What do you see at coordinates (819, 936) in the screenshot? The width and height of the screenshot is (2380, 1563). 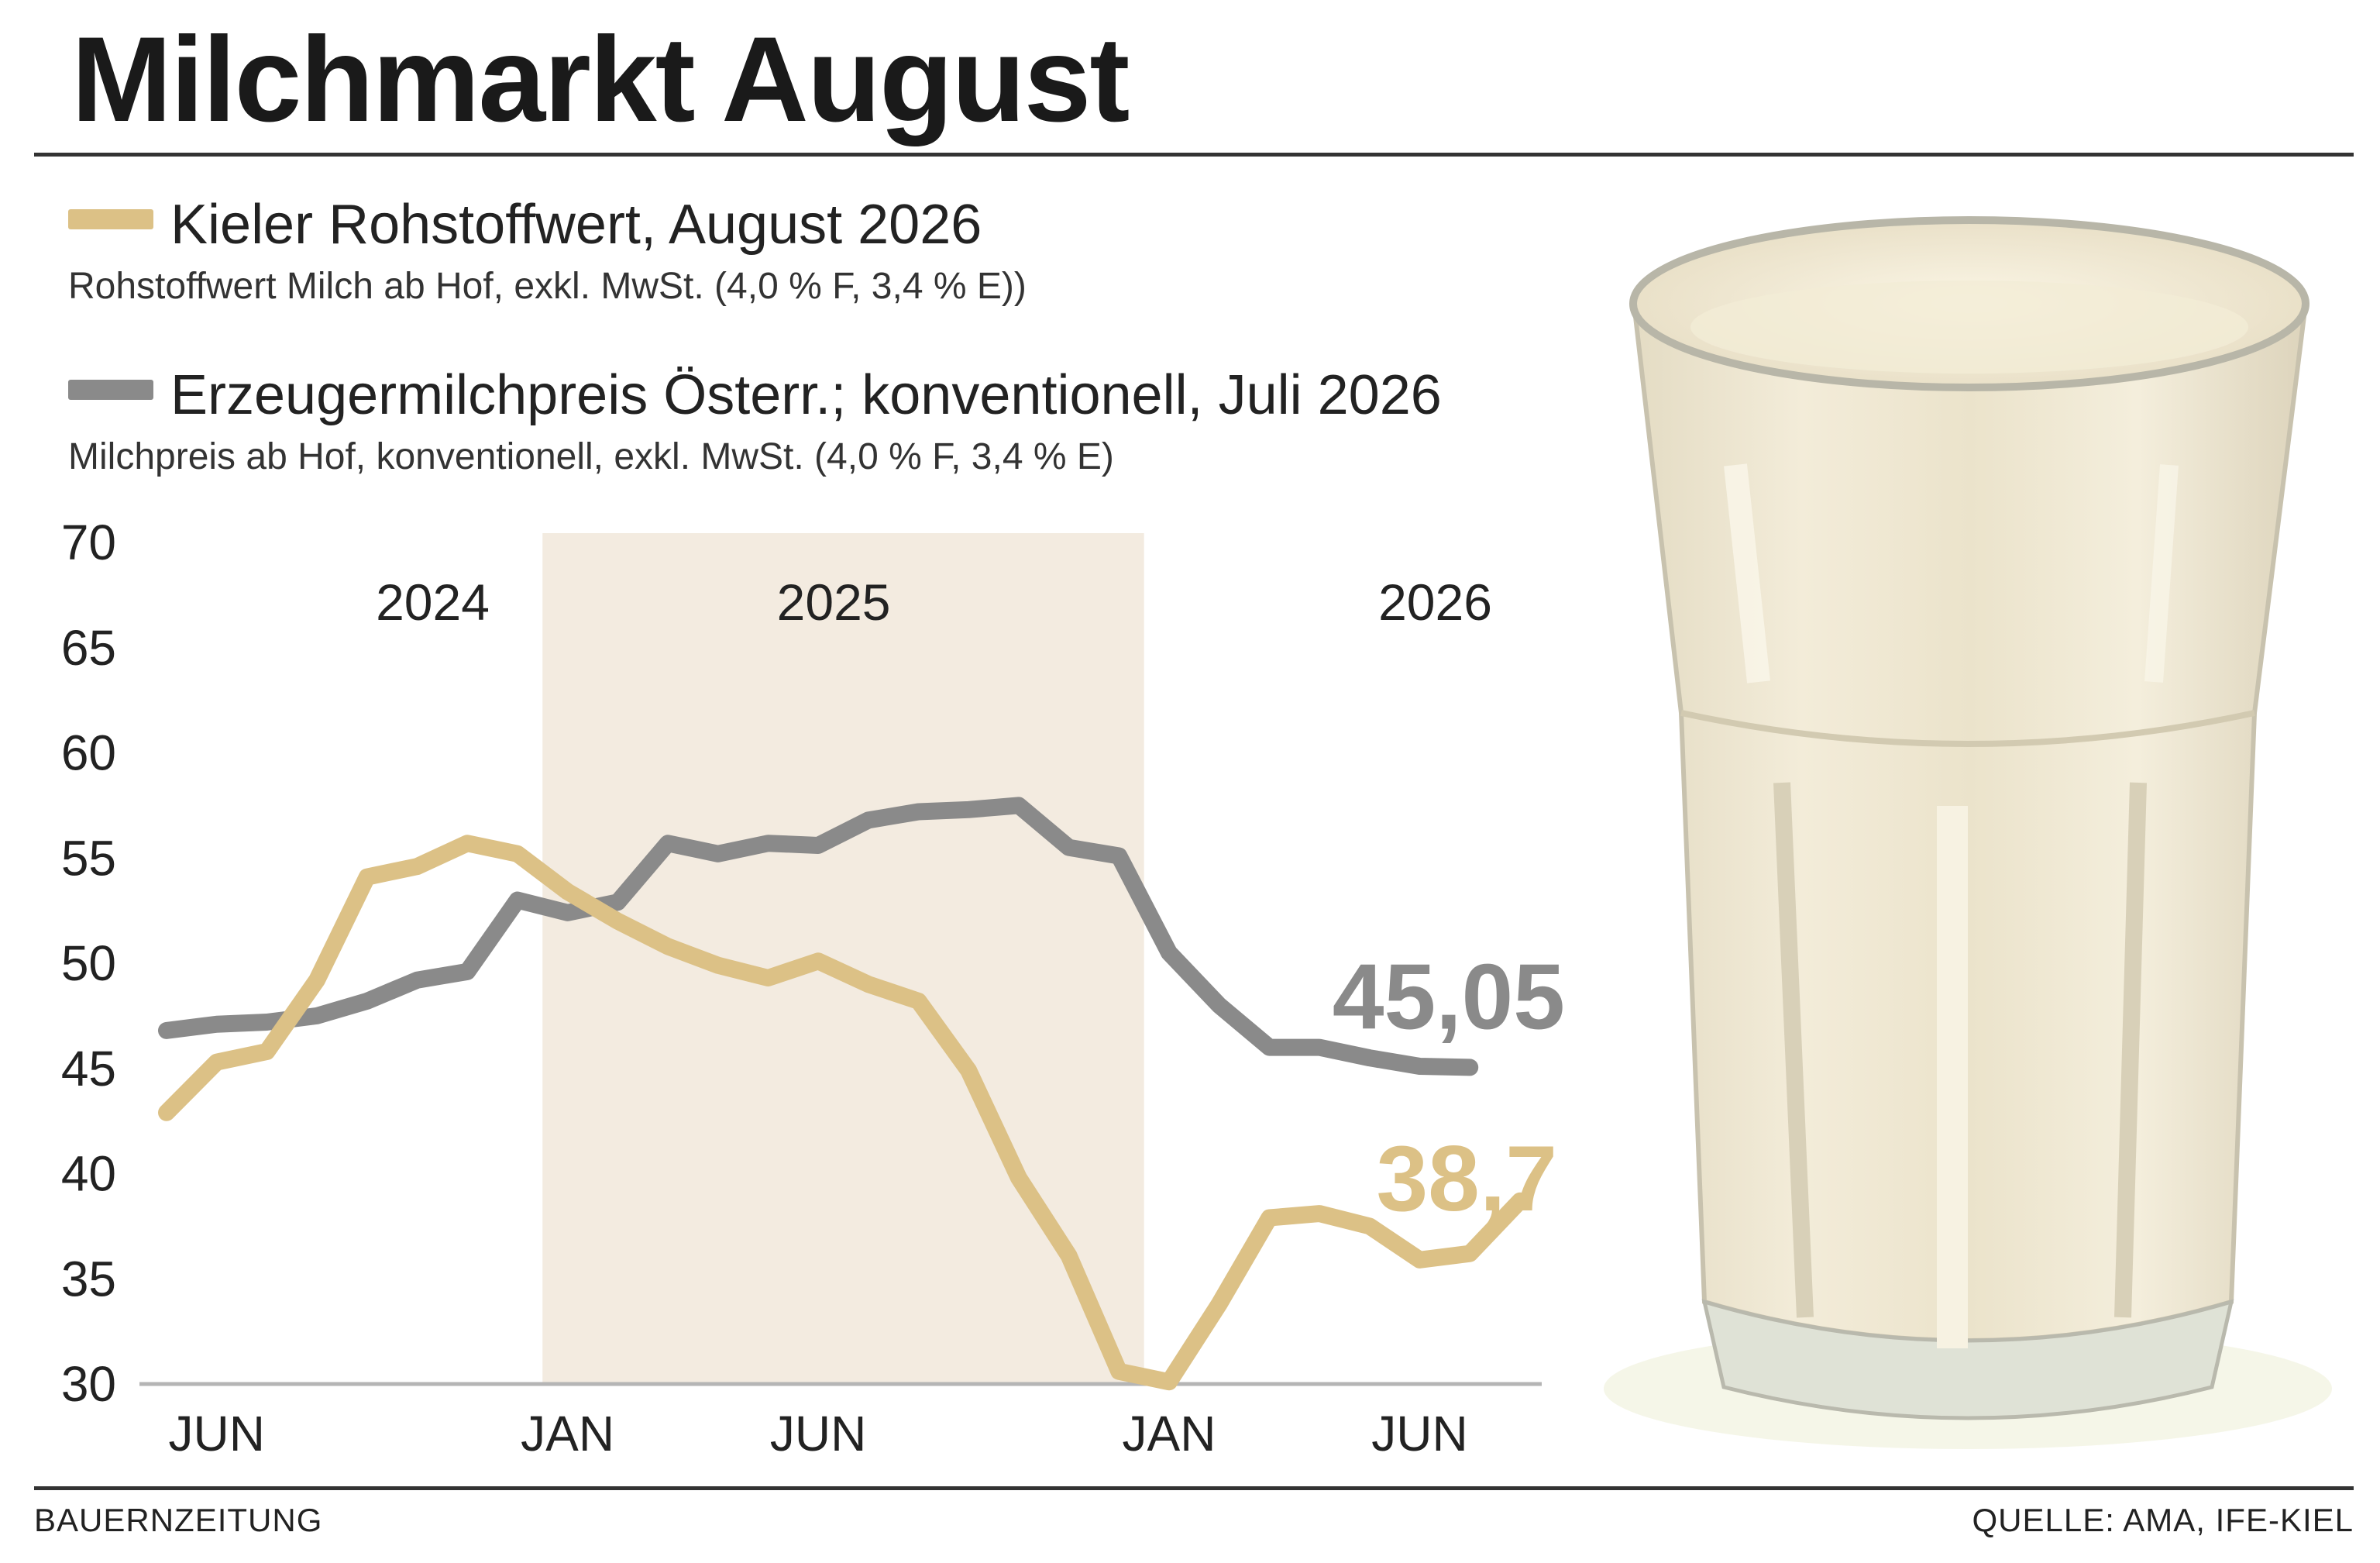 I see `series-line-erzeuger` at bounding box center [819, 936].